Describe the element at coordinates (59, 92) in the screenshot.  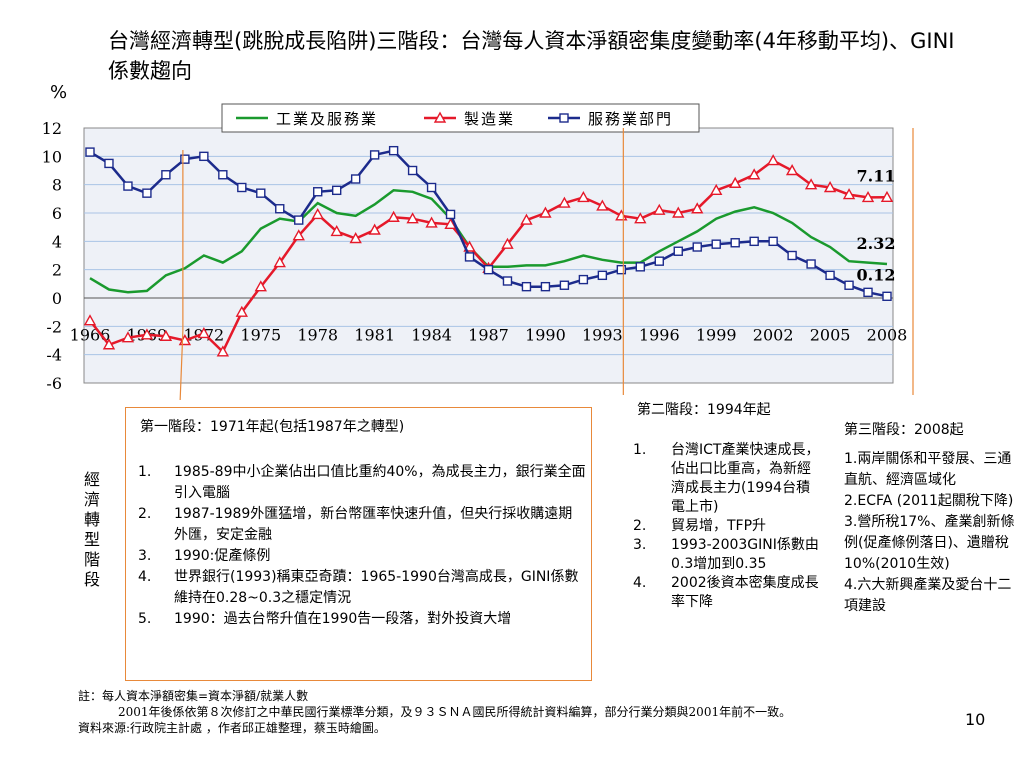
I see `y-axis-label: %` at that location.